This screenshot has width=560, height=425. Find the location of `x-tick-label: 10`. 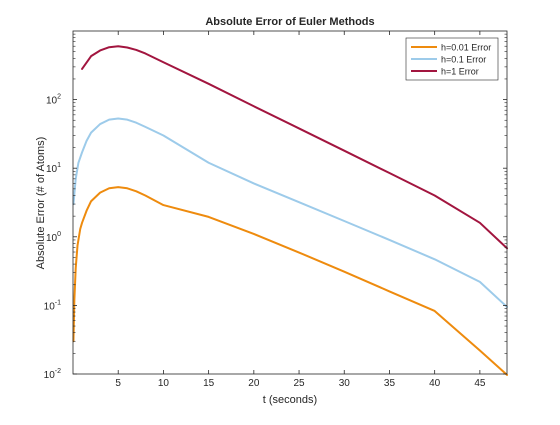

x-tick-label: 10 is located at coordinates (164, 383).